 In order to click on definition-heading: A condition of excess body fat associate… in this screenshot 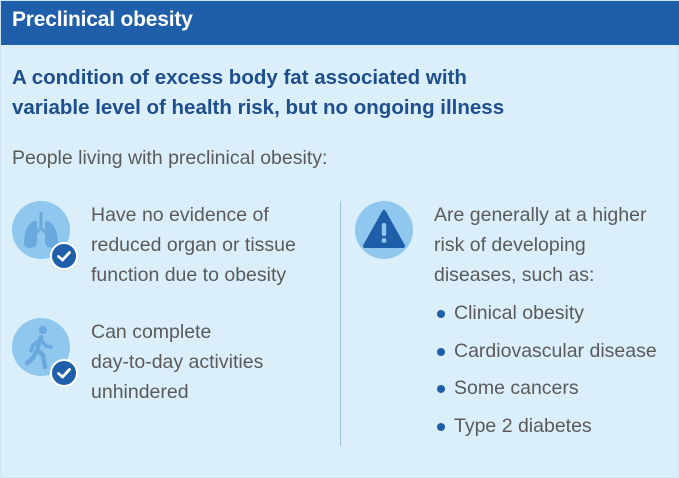, I will do `click(332, 93)`.